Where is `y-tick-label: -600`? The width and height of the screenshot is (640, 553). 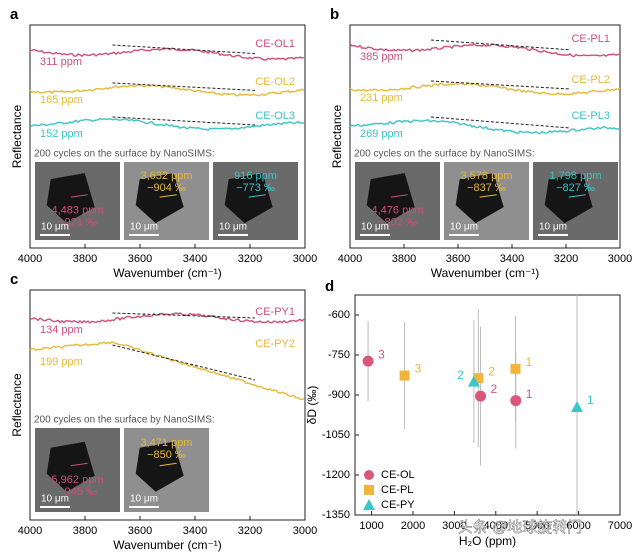 y-tick-label: -600 is located at coordinates (339, 315).